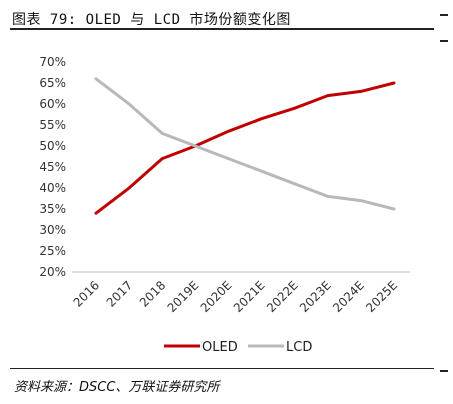 This screenshot has height=404, width=453. I want to click on y-tick-label: 60%, so click(52, 104).